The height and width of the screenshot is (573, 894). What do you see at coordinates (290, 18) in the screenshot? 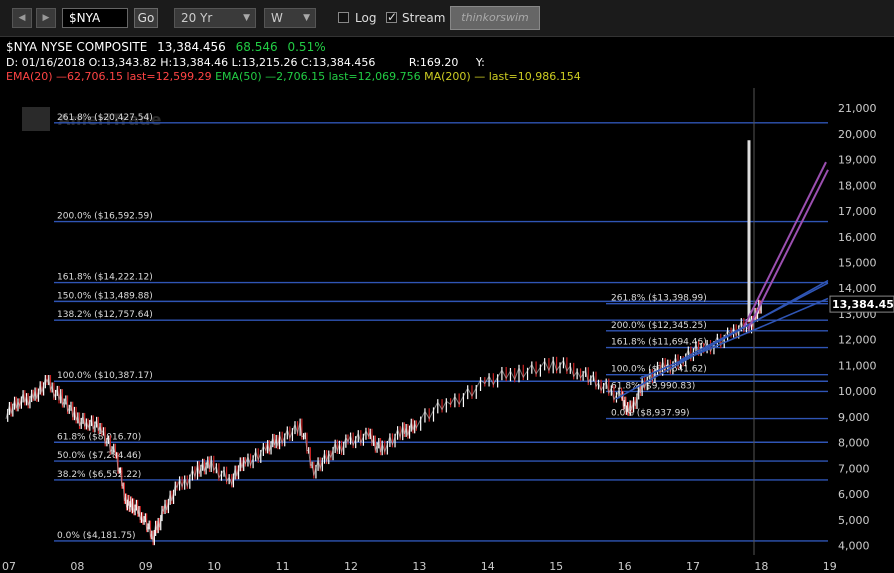
I see `aggregation-dropdown: W ▼` at bounding box center [290, 18].